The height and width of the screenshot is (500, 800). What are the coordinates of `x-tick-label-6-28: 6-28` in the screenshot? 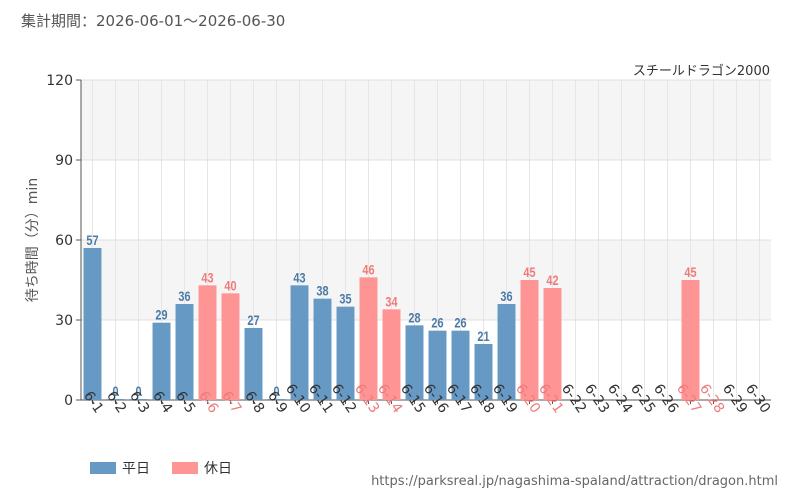 It's located at (711, 398).